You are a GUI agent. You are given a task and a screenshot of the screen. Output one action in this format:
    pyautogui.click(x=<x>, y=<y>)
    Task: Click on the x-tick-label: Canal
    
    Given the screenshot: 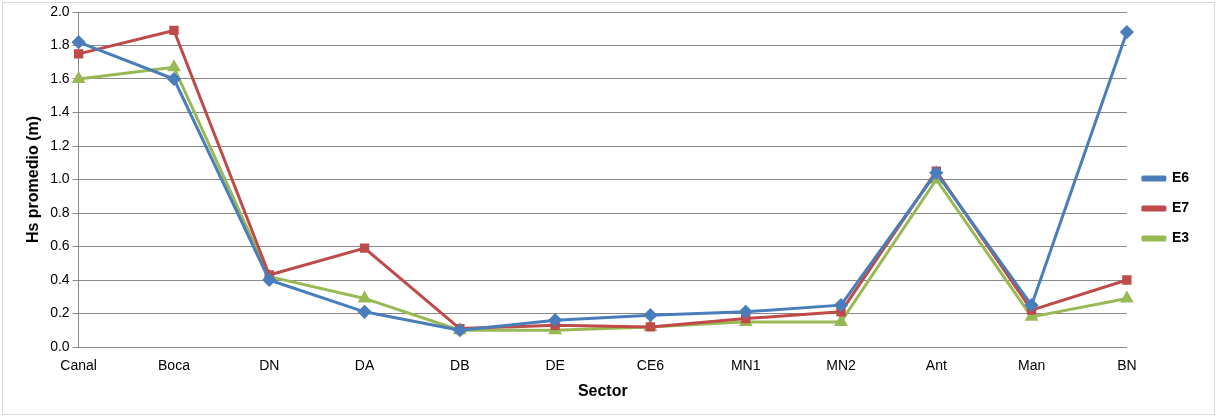 What is the action you would take?
    pyautogui.click(x=78, y=365)
    